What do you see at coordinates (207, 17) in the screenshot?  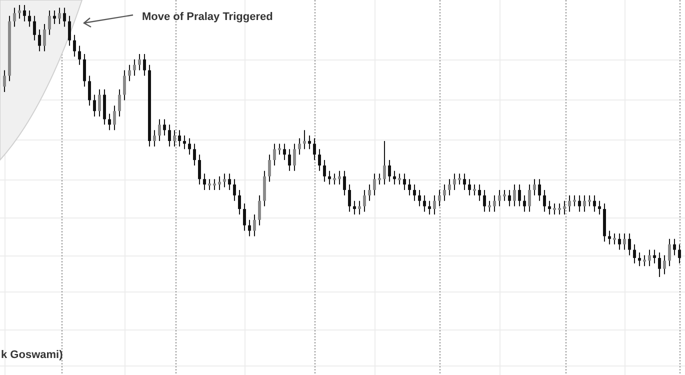 I see `annotation: Move of Pralay Triggered` at bounding box center [207, 17].